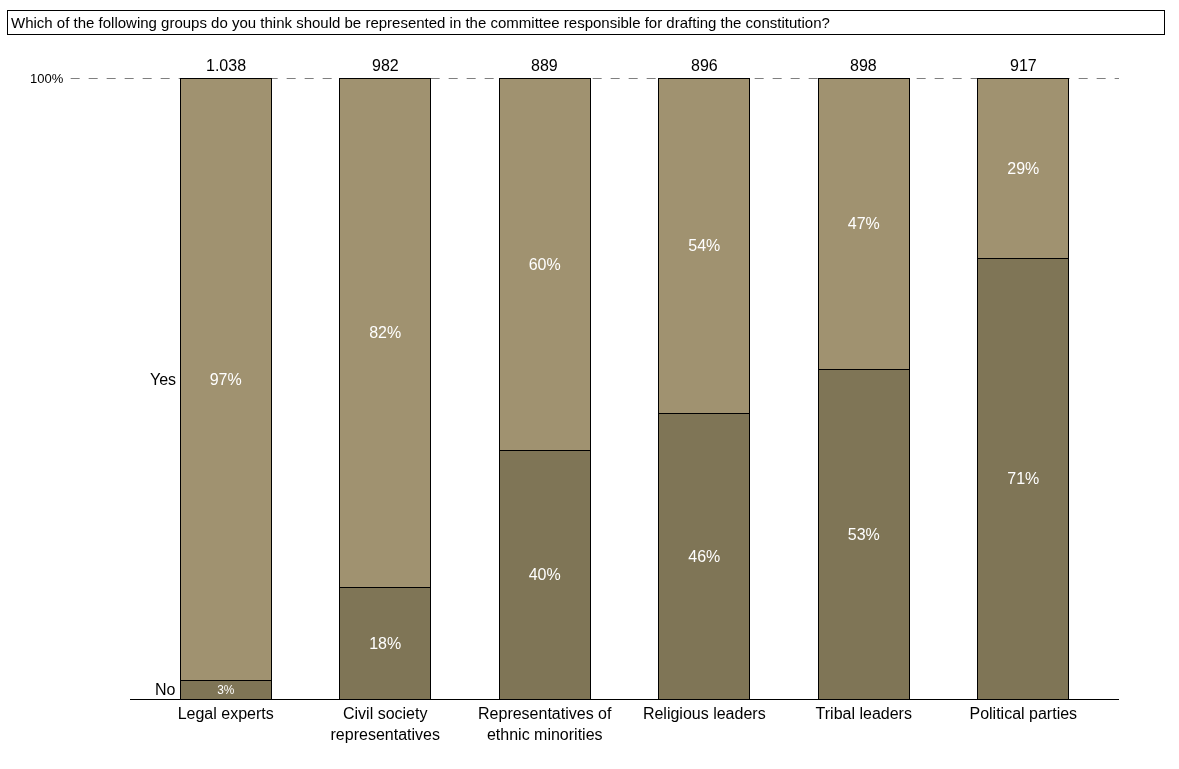  Describe the element at coordinates (1023, 714) in the screenshot. I see `x-tick-label: Political parties` at that location.